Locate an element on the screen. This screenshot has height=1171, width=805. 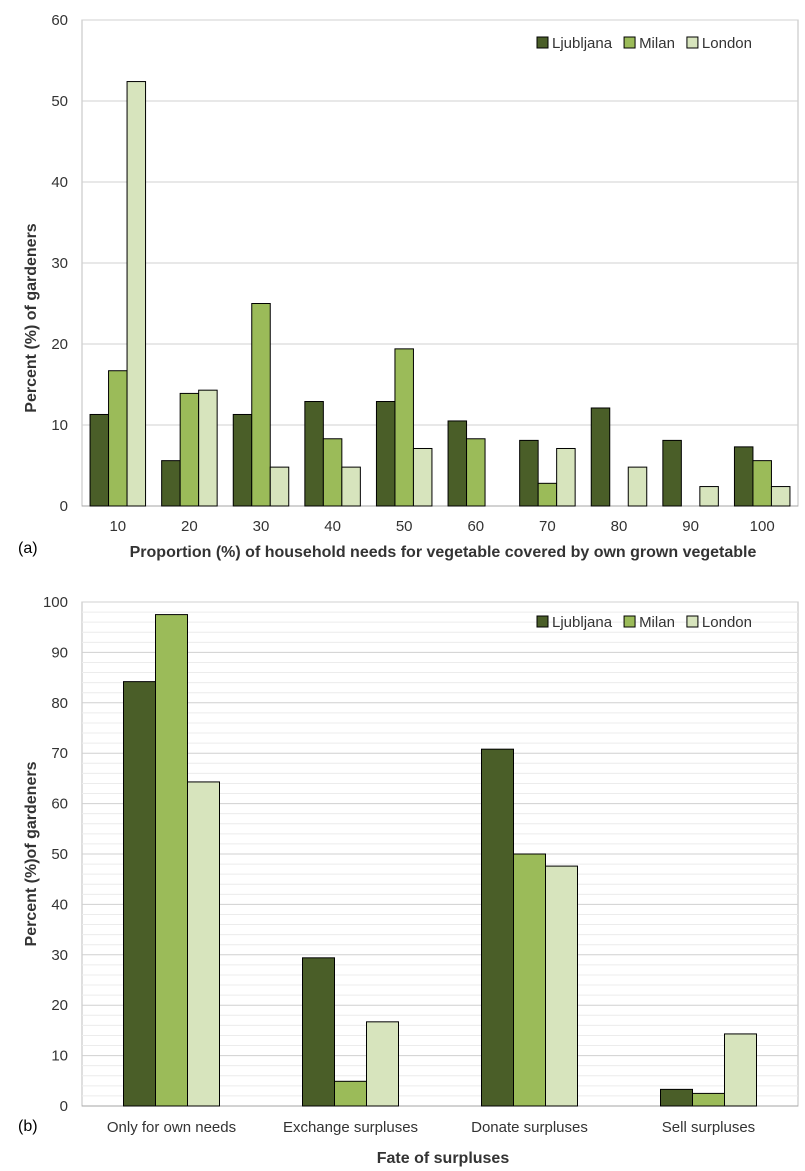
y-tick-labels-b: 0 10 20 30 40 50 60 70 80 90 100 is located at coordinates (55, 854).